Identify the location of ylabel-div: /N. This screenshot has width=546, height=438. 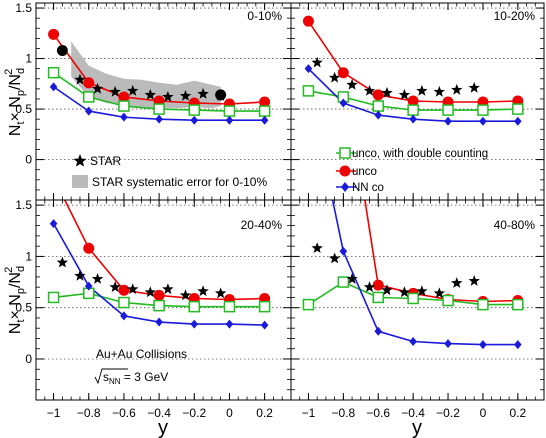
(15, 280).